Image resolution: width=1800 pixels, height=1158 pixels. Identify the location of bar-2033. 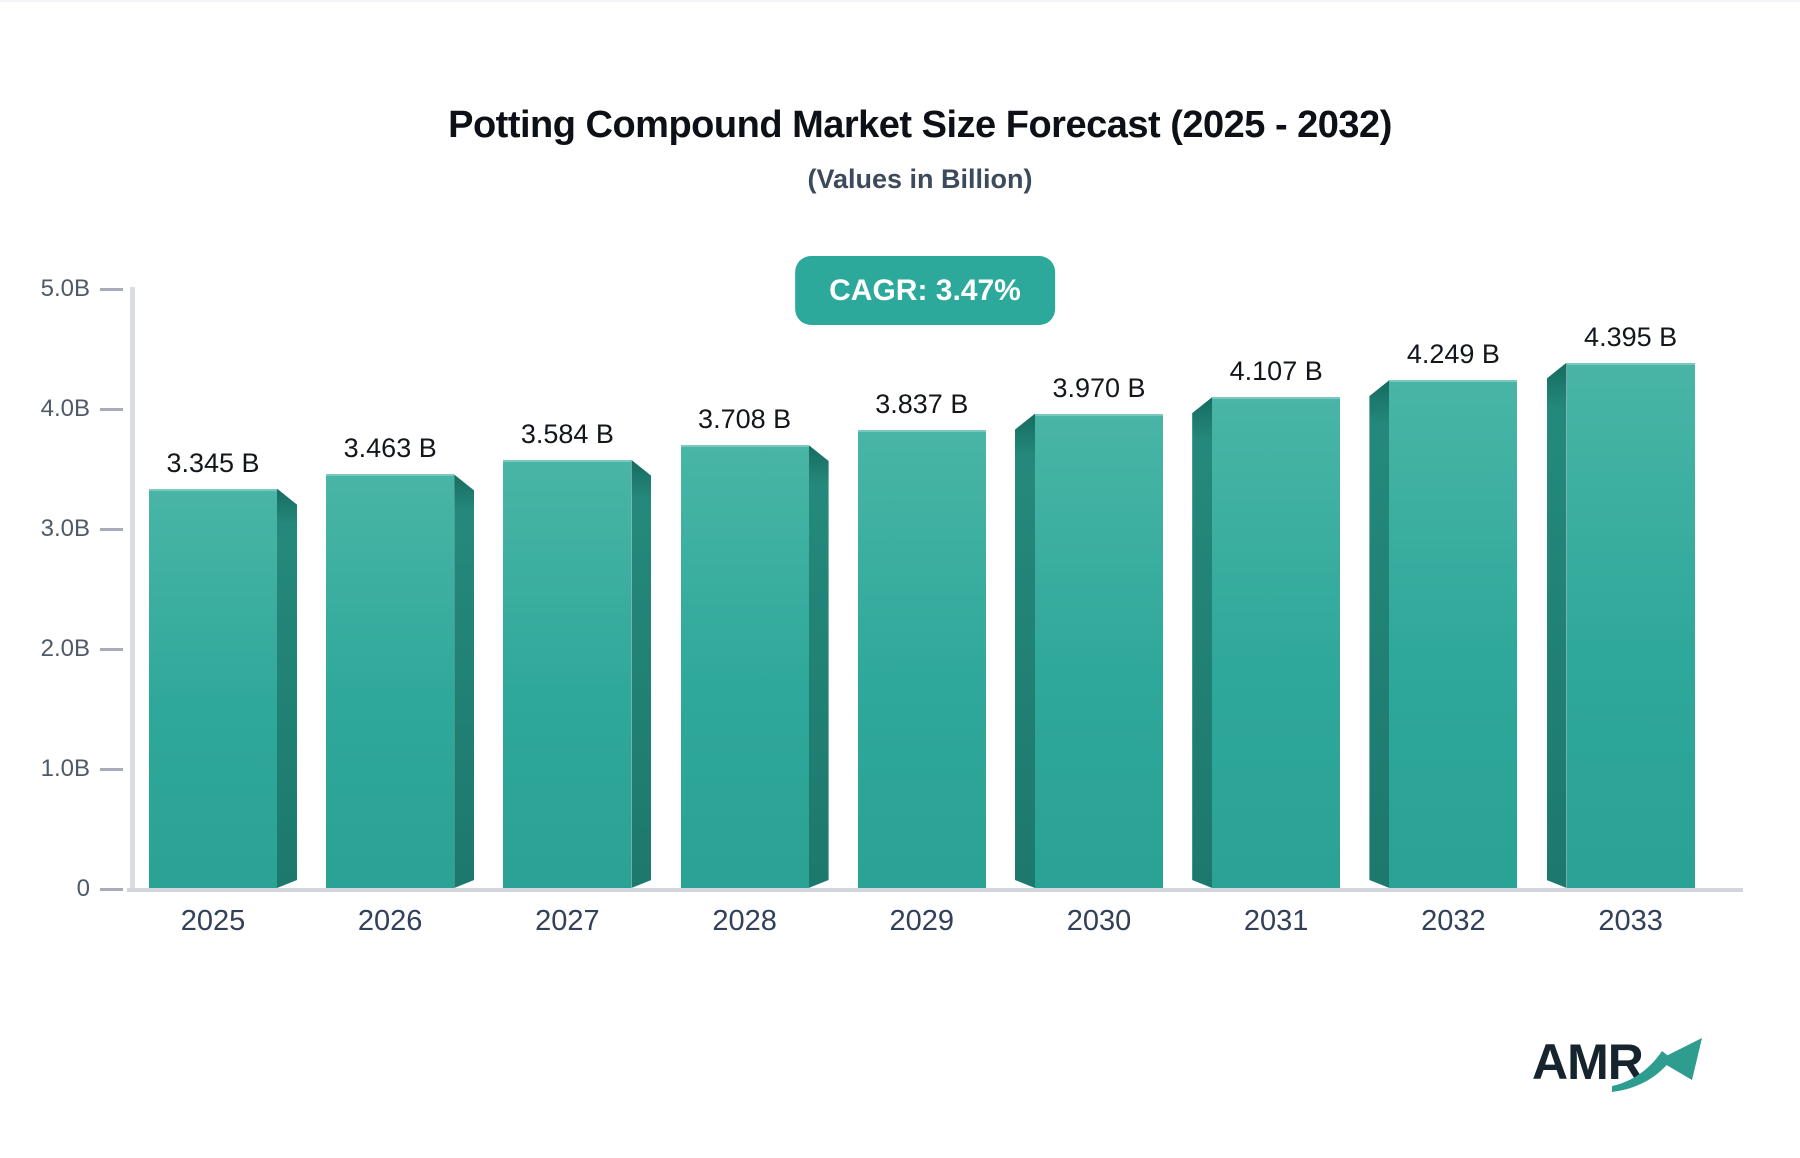
(1630, 625).